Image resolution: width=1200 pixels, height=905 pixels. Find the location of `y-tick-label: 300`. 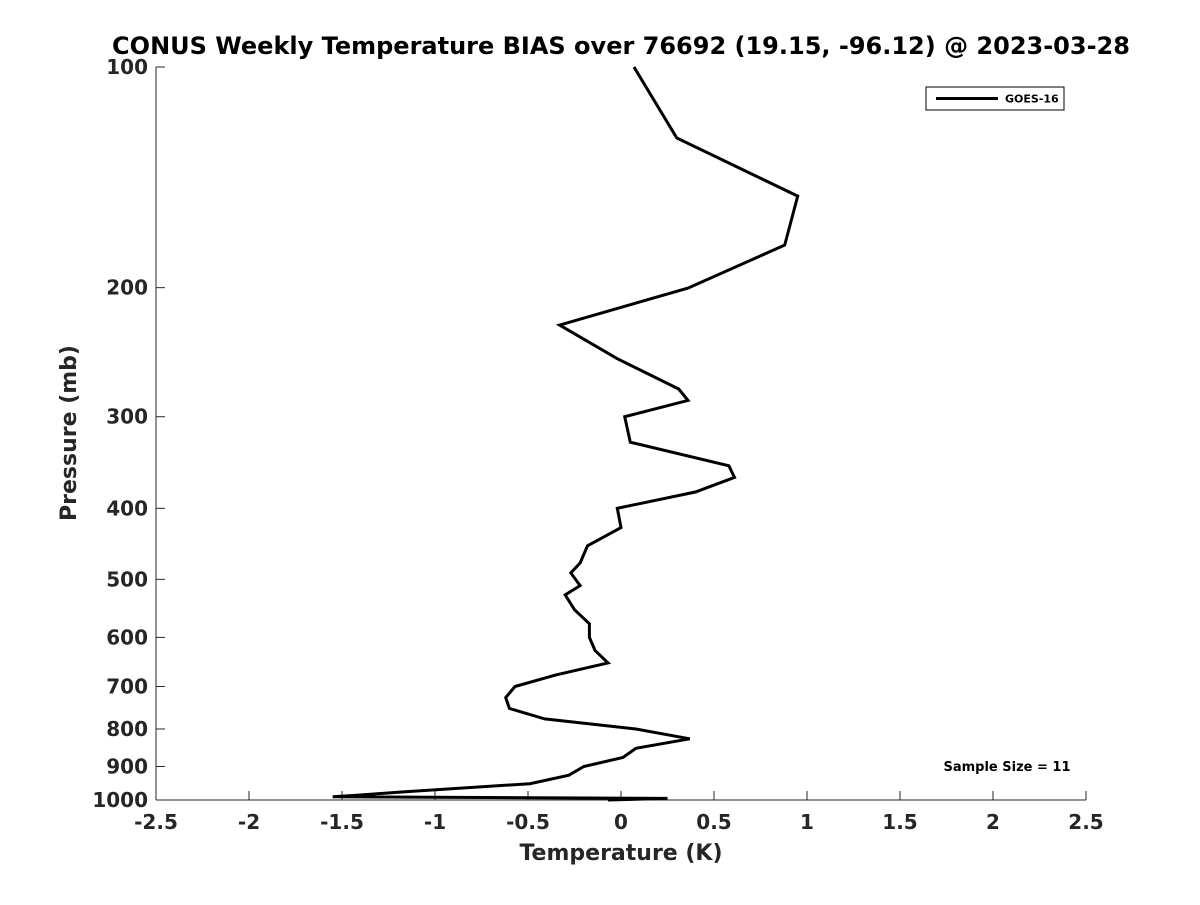

y-tick-label: 300 is located at coordinates (127, 417).